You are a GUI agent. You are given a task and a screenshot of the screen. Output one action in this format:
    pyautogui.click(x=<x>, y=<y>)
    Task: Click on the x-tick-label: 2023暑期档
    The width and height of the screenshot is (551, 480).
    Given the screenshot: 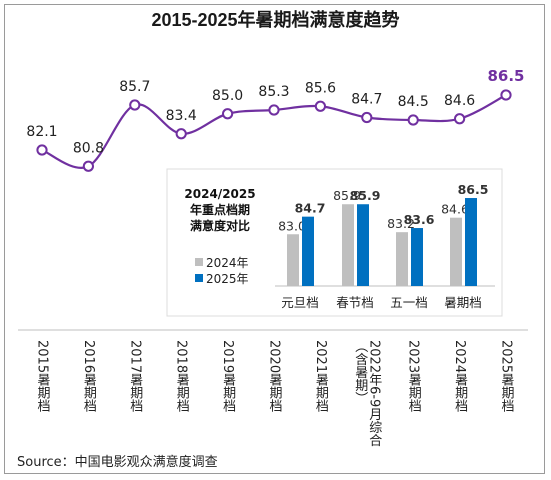 What is the action you would take?
    pyautogui.click(x=414, y=376)
    